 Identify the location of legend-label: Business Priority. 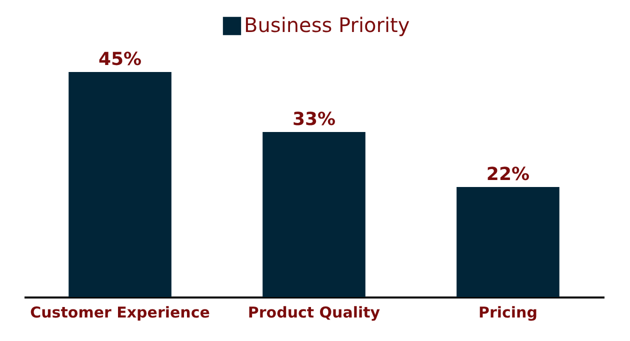
(327, 25).